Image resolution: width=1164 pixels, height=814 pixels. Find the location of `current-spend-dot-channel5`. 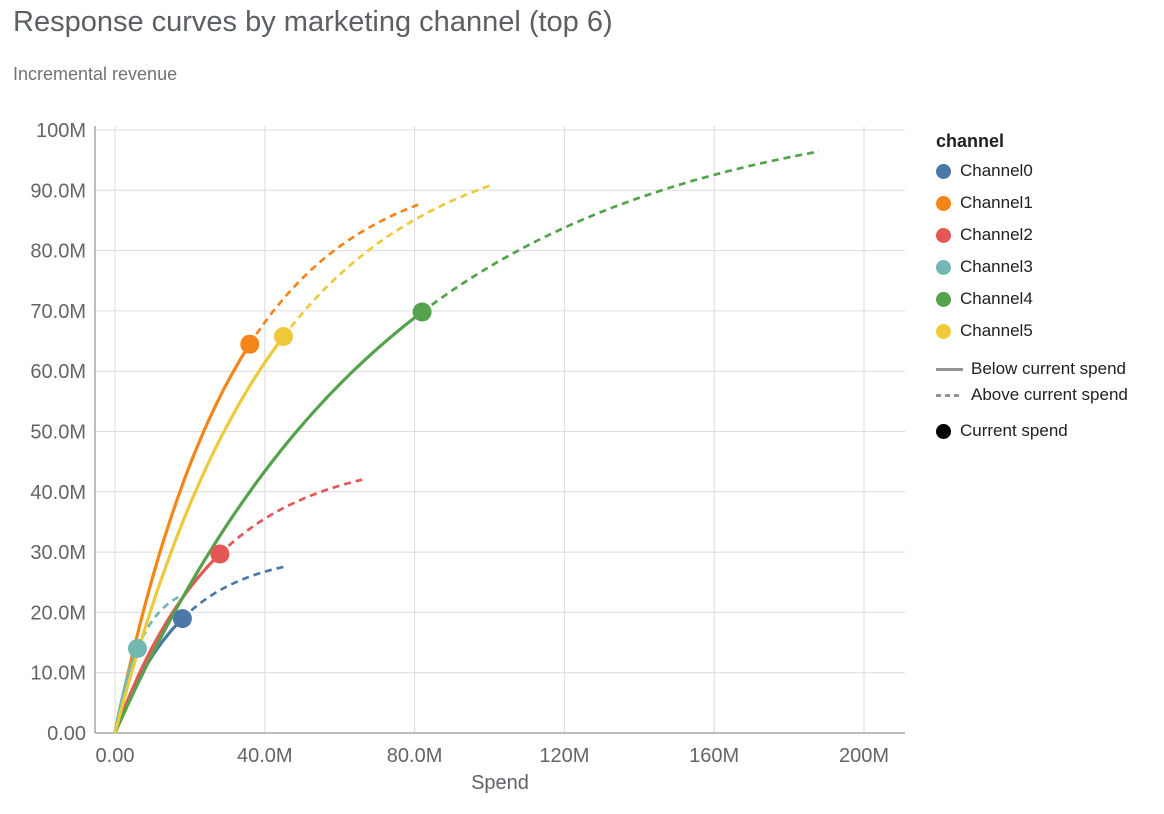

current-spend-dot-channel5 is located at coordinates (283, 336).